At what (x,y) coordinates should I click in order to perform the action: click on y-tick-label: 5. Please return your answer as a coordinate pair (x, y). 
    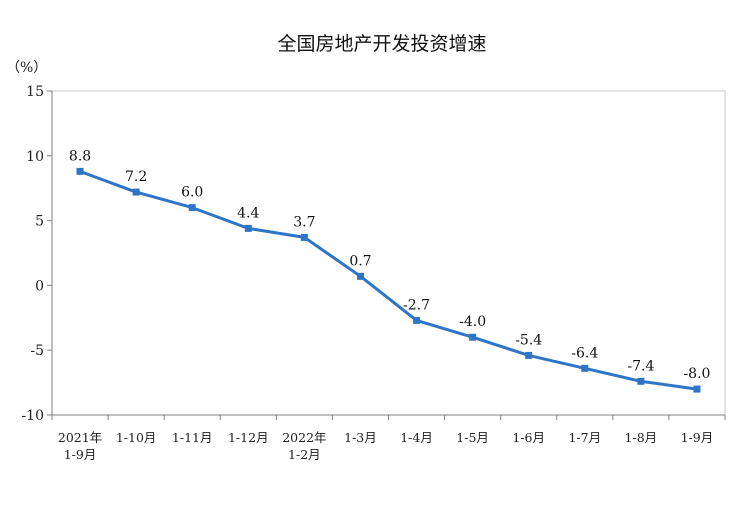
    Looking at the image, I should click on (39, 222).